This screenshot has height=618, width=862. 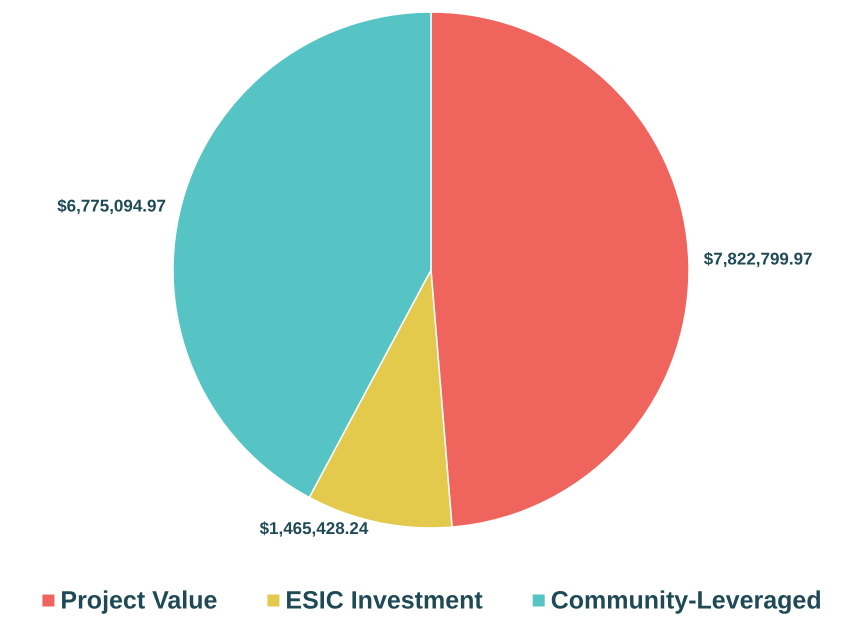 I want to click on legend-label: Community-Leveraged, so click(x=686, y=600).